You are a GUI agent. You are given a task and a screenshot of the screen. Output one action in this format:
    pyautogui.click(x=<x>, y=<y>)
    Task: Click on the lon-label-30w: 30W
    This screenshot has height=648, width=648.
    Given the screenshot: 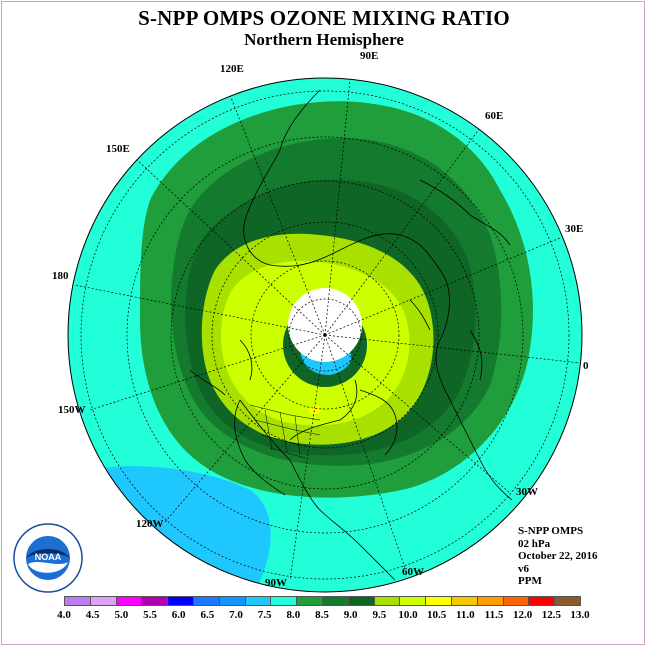 What is the action you would take?
    pyautogui.click(x=527, y=492)
    